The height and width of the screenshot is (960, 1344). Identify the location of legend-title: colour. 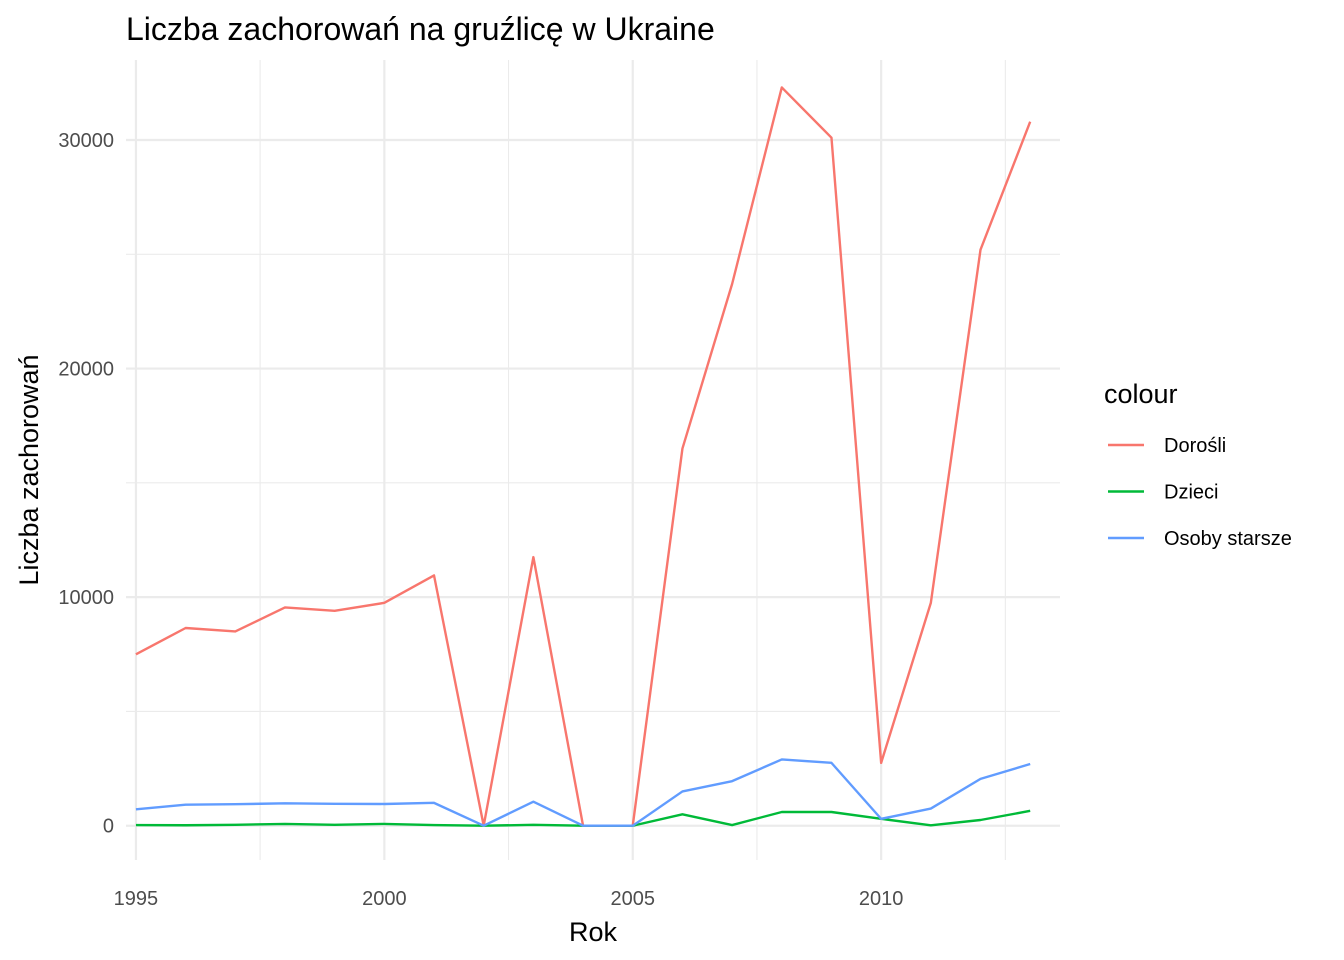
(1141, 394).